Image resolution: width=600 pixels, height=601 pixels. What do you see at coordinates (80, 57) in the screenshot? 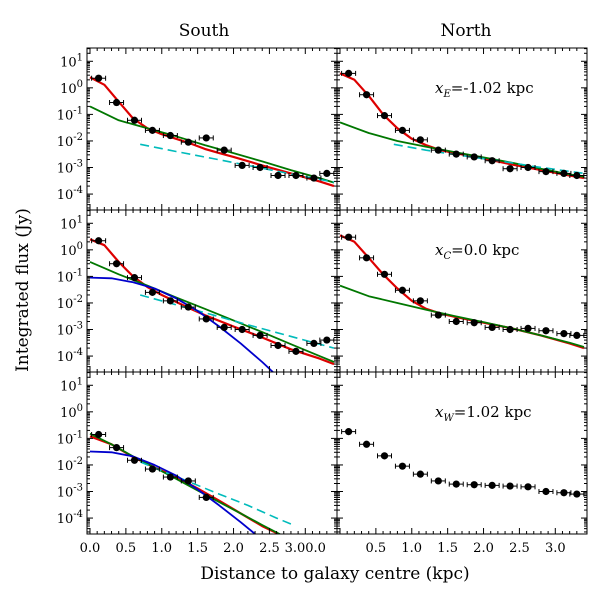
I see `y-tick-exponent: 1` at bounding box center [80, 57].